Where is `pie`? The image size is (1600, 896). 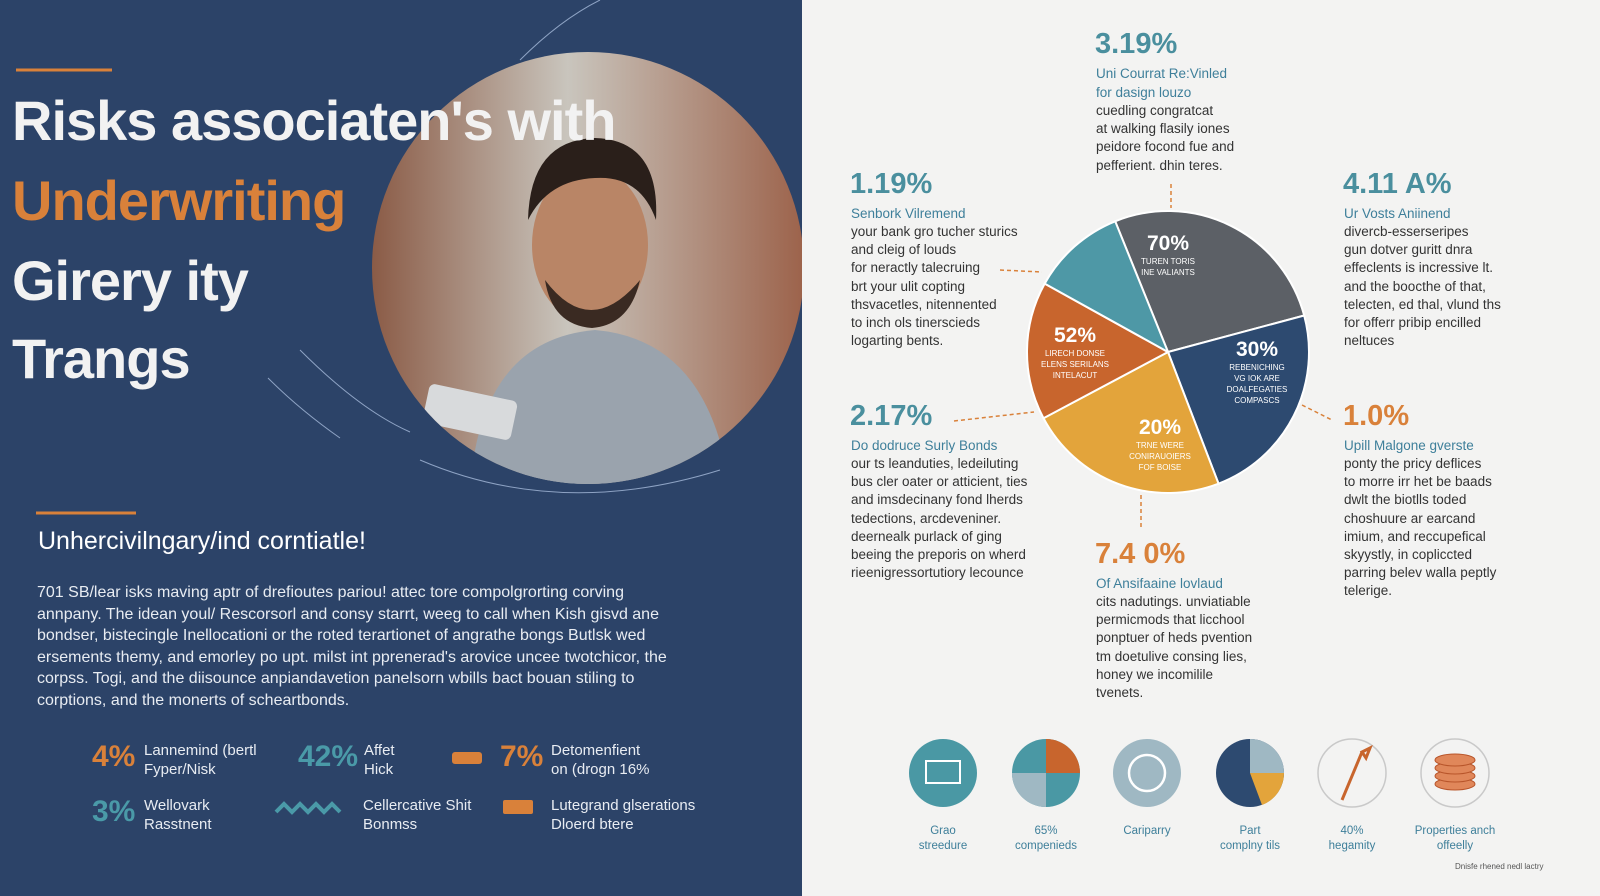 pie is located at coordinates (1168, 352).